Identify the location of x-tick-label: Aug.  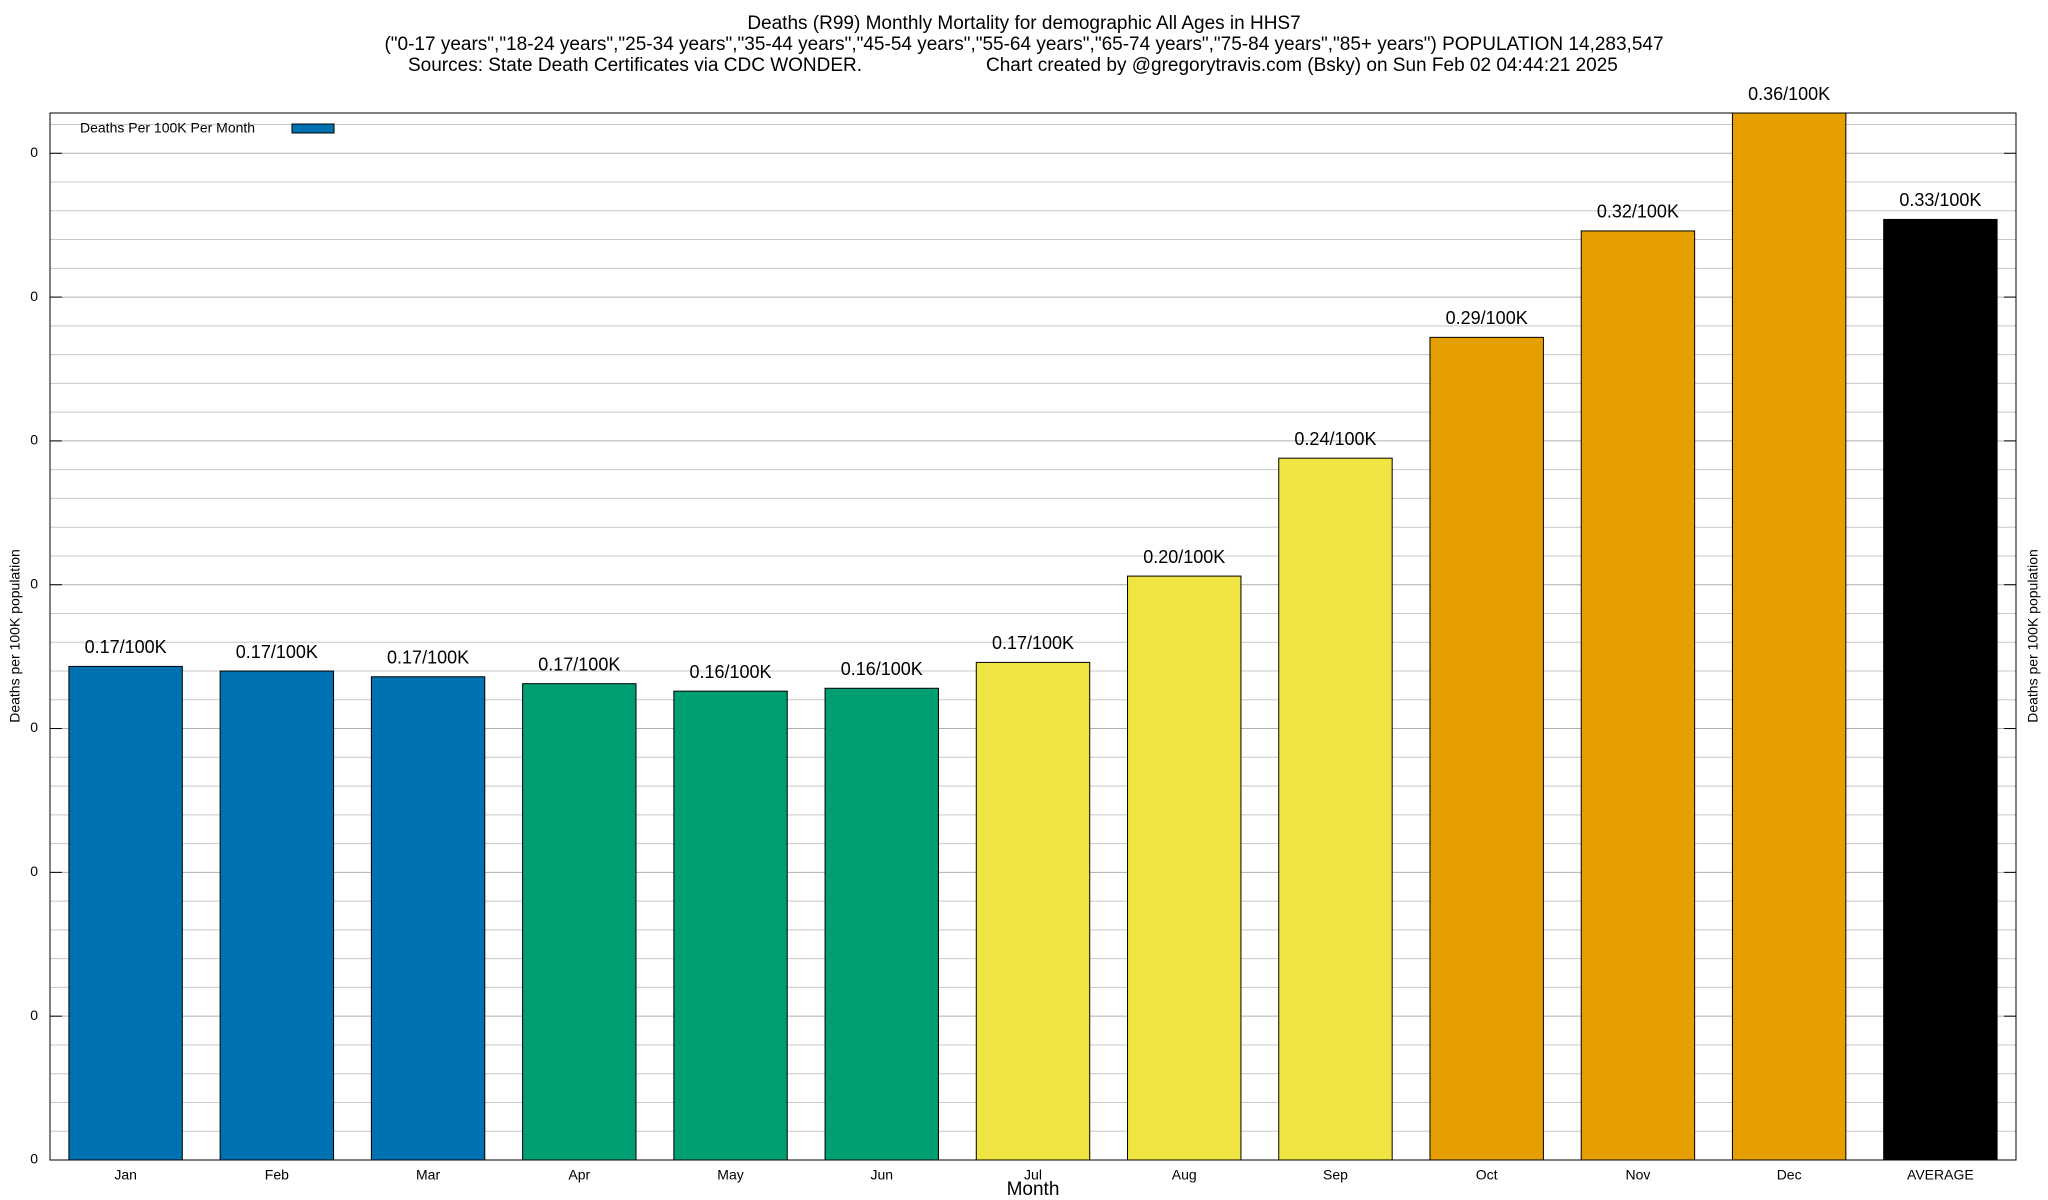
(1184, 1175).